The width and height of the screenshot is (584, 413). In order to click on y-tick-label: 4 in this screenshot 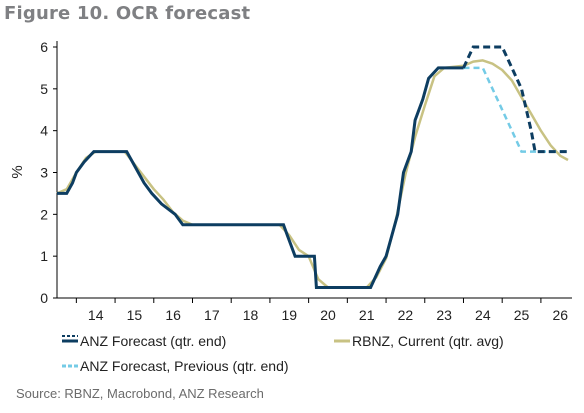, I will do `click(44, 131)`.